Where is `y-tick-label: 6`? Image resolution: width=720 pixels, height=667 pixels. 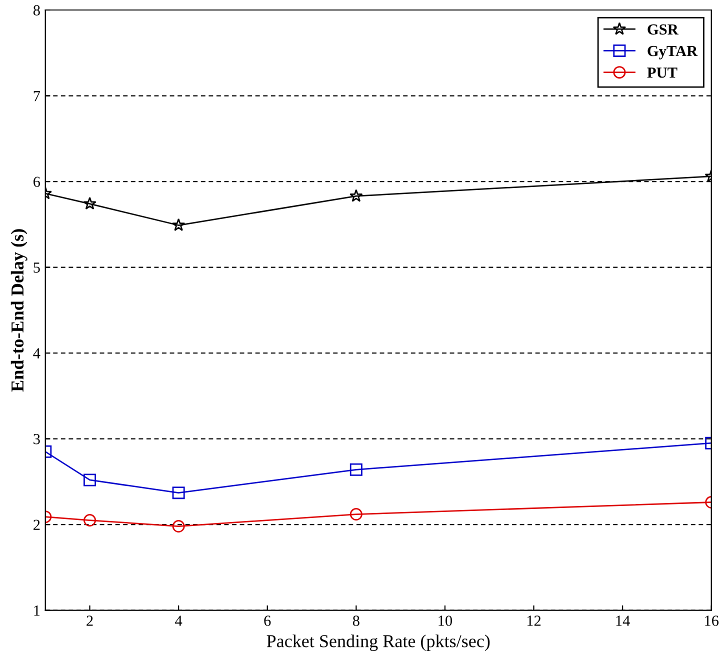
y-tick-label: 6 is located at coordinates (37, 181).